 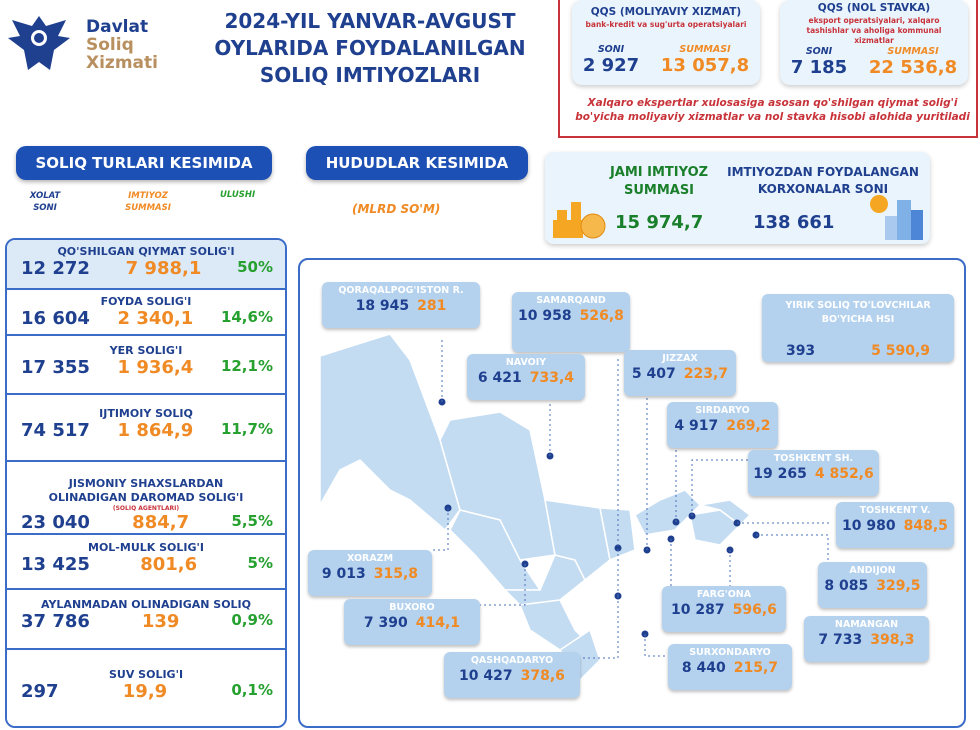 What do you see at coordinates (39, 43) in the screenshot?
I see `eagle-emblem-icon` at bounding box center [39, 43].